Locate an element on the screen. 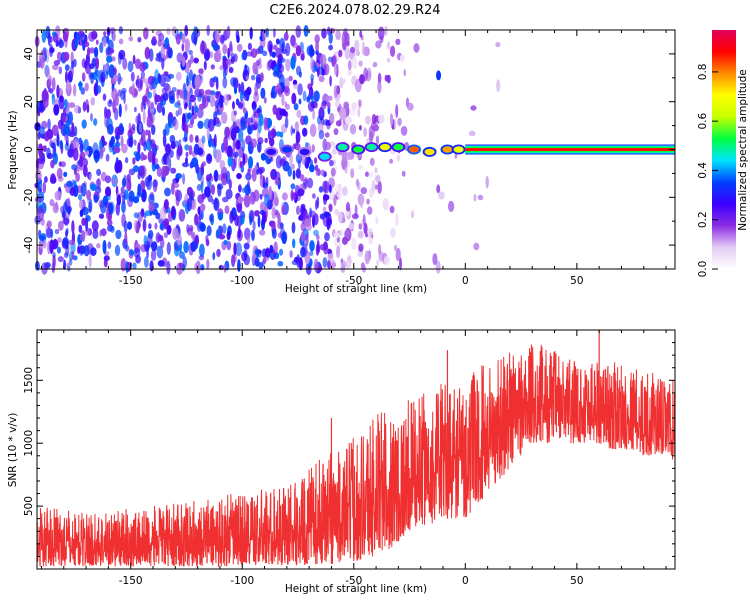  snr-y-axis-label: SNR (10 * v/v) is located at coordinates (13, 450).